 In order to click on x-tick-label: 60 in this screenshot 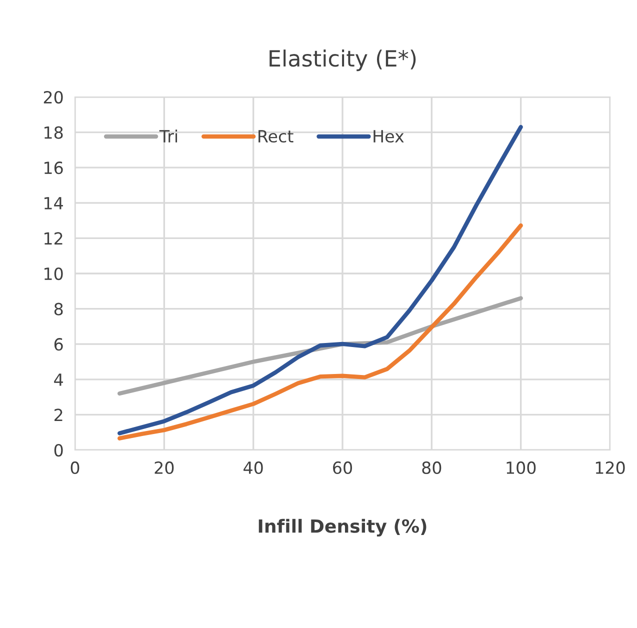, I will do `click(342, 467)`.